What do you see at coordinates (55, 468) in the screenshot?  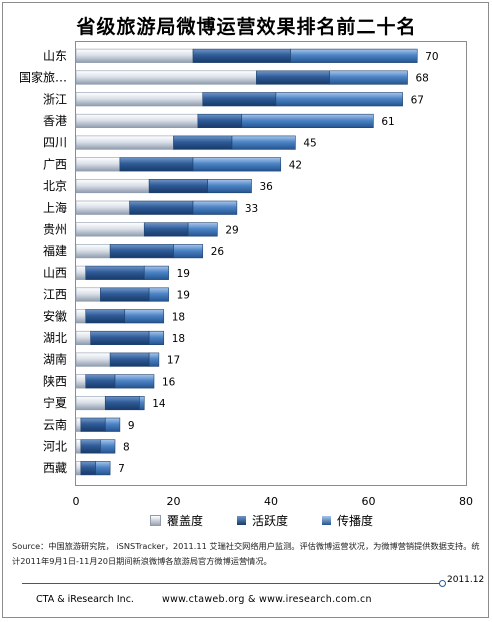 I see `category-label: 西藏` at bounding box center [55, 468].